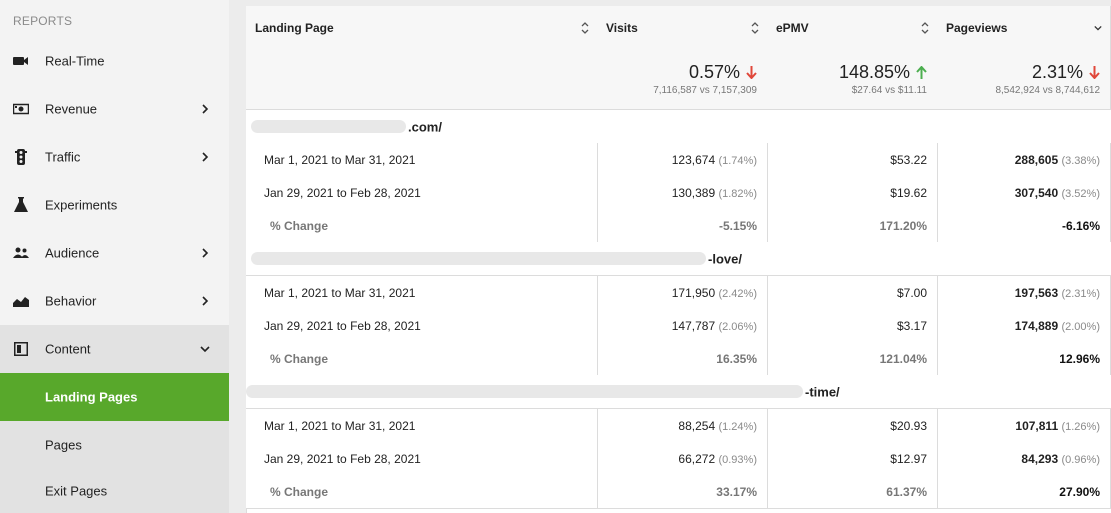 The width and height of the screenshot is (1111, 513). I want to click on sidebar-item-label: Content, so click(68, 349).